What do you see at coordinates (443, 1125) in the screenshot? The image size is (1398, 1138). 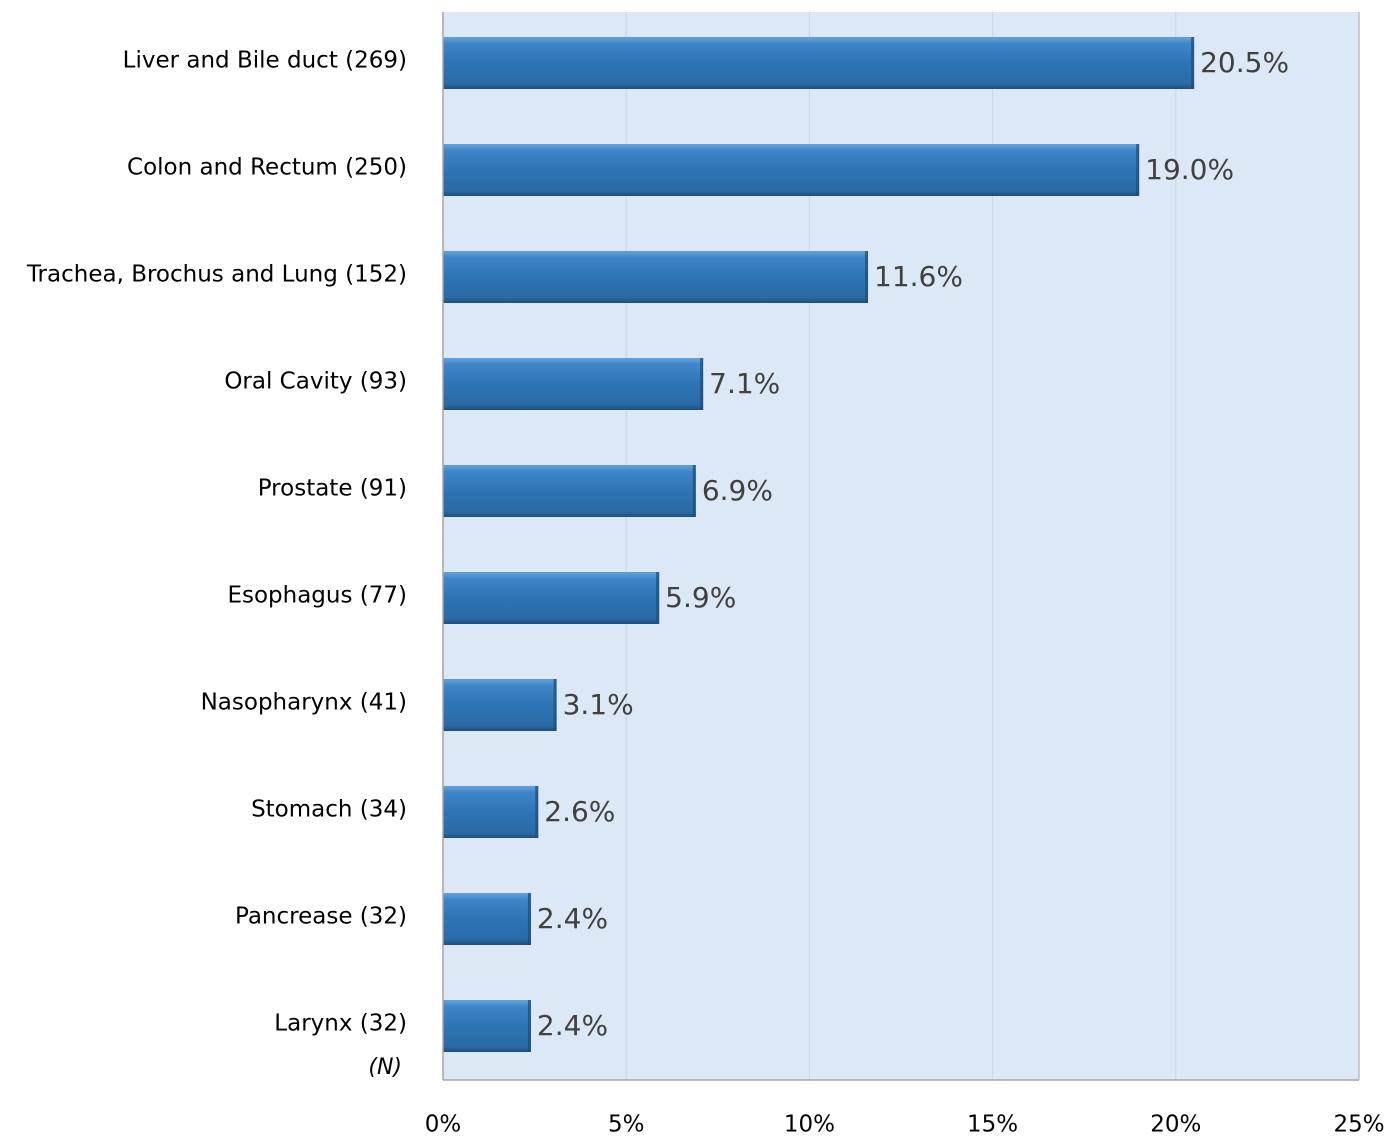 I see `x-tick-label-0: 0%` at bounding box center [443, 1125].